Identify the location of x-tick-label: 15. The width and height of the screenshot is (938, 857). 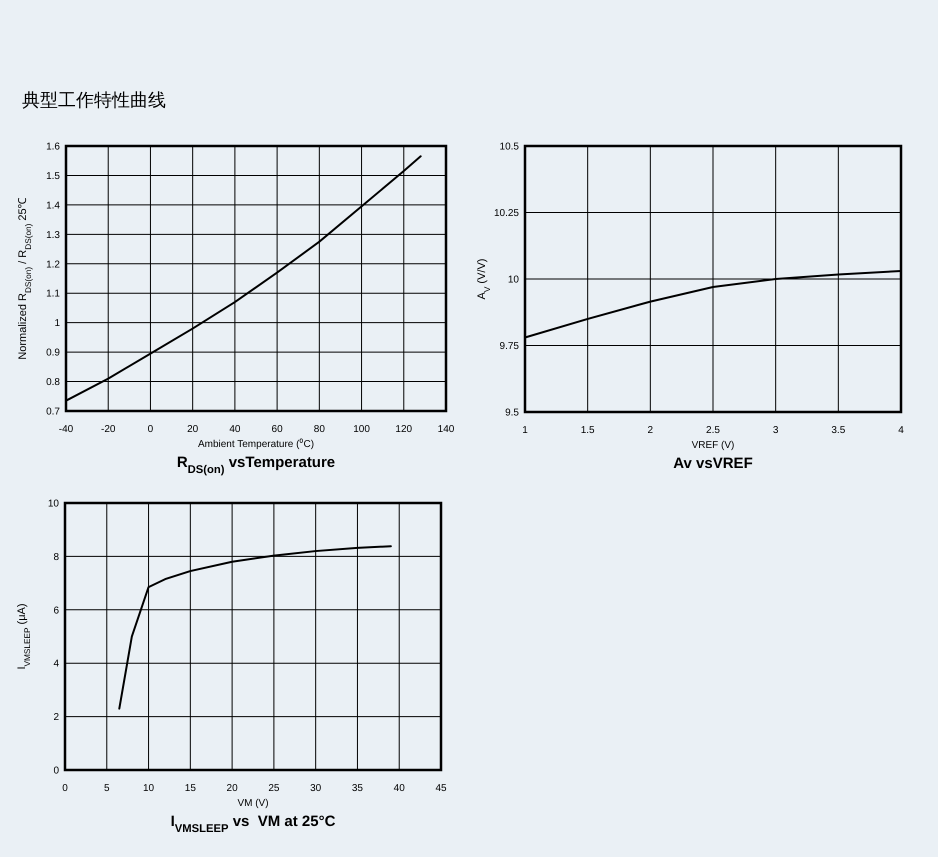
(190, 788).